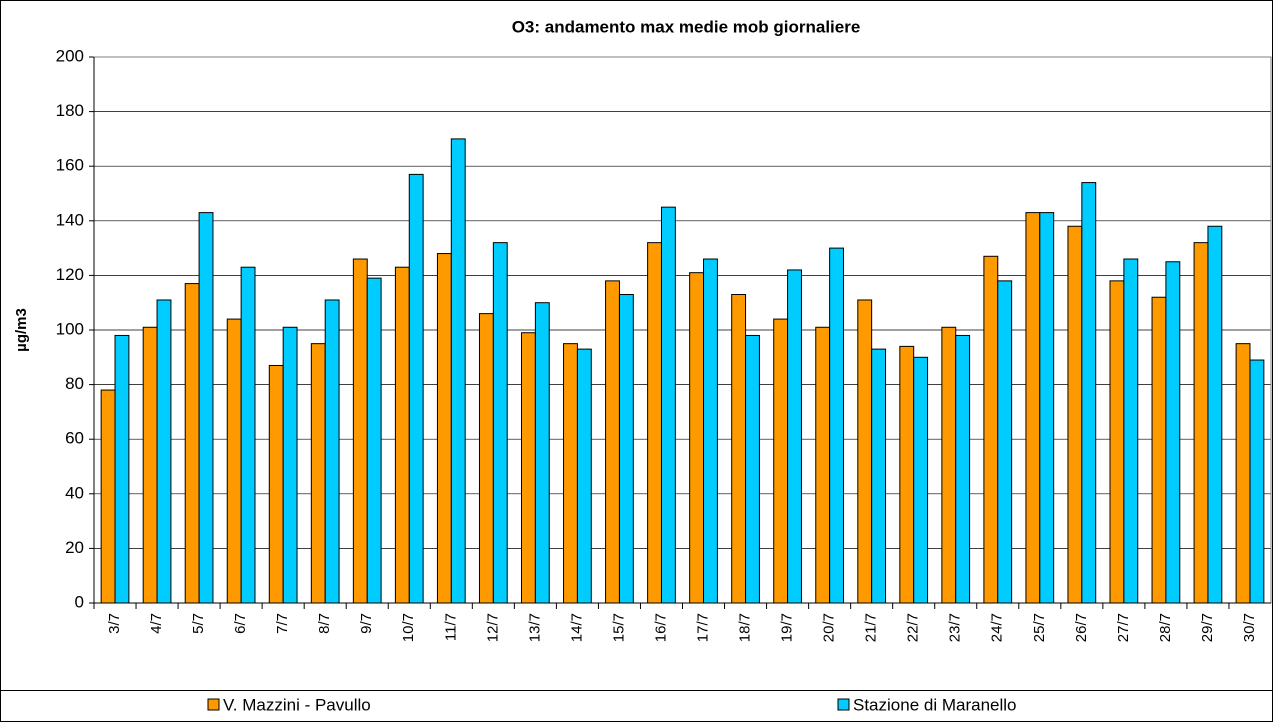 Image resolution: width=1273 pixels, height=722 pixels. What do you see at coordinates (829, 627) in the screenshot?
I see `x-tick-label: 20/7` at bounding box center [829, 627].